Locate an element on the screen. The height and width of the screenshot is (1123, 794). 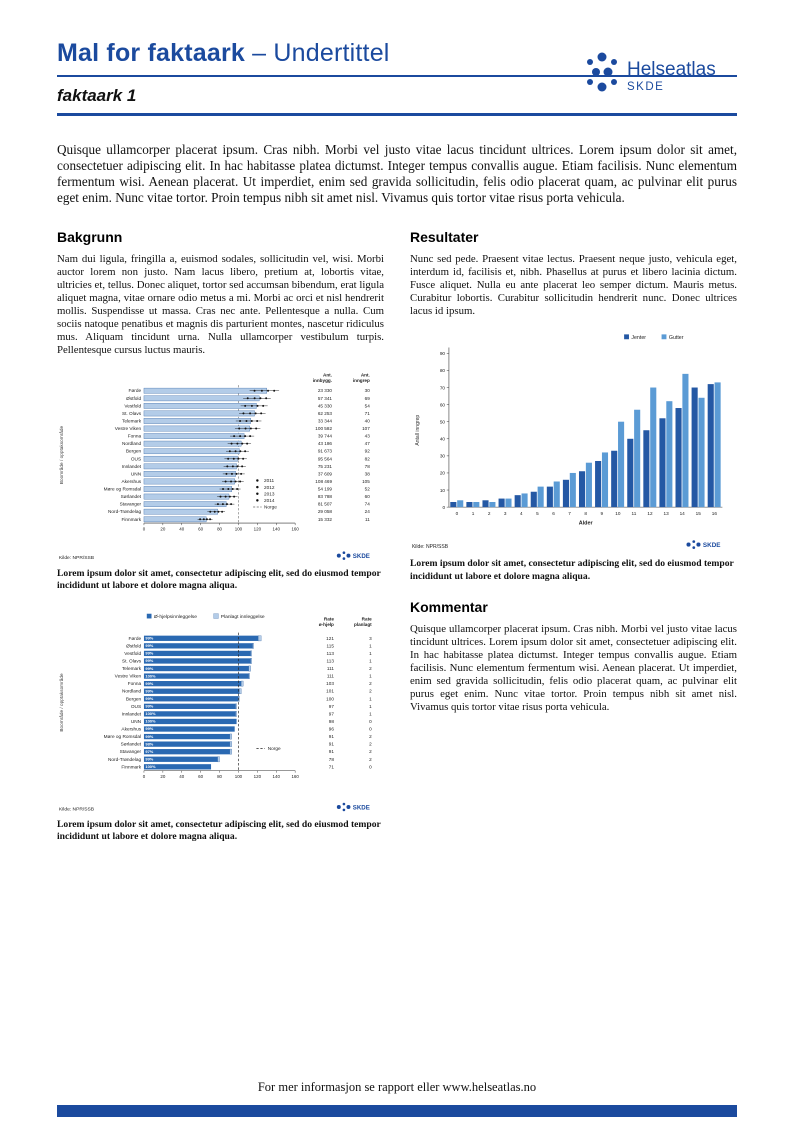
page-title-main: Mal for faktaark is located at coordinates (151, 53).